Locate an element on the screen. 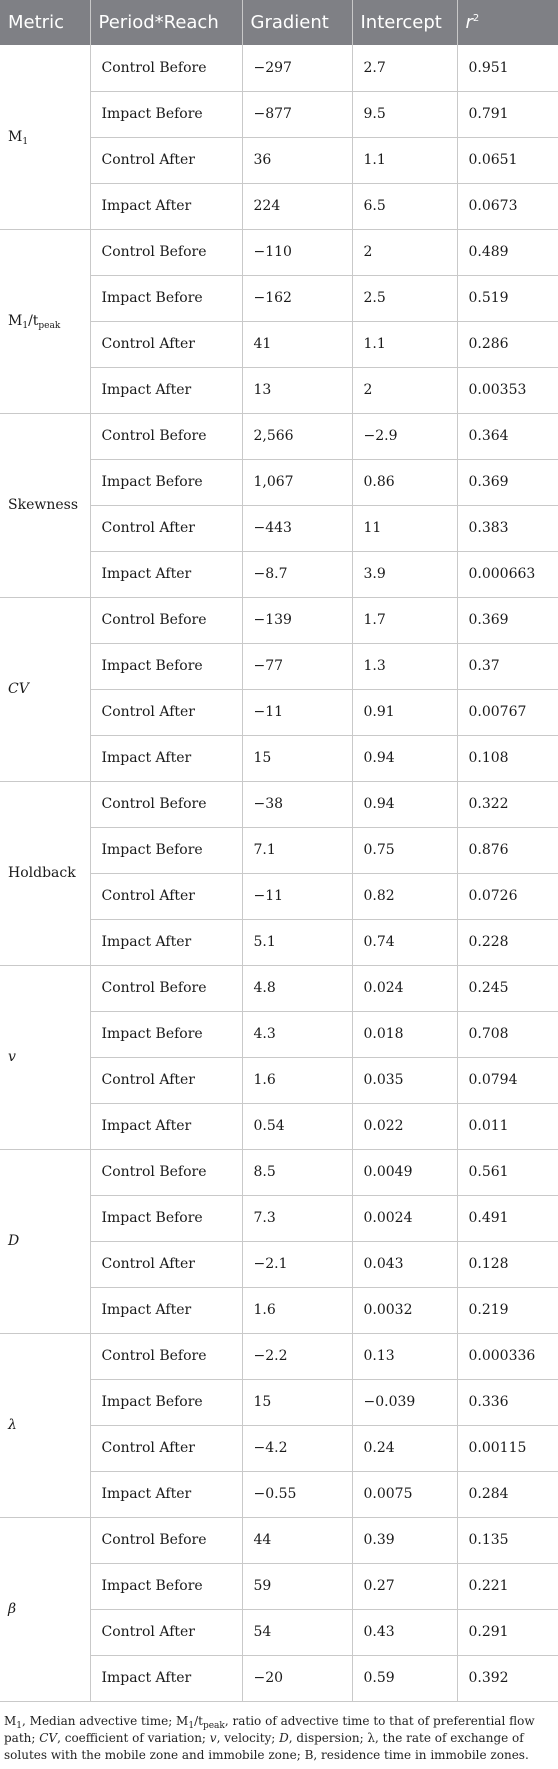  metric-name: M is located at coordinates (15, 136).